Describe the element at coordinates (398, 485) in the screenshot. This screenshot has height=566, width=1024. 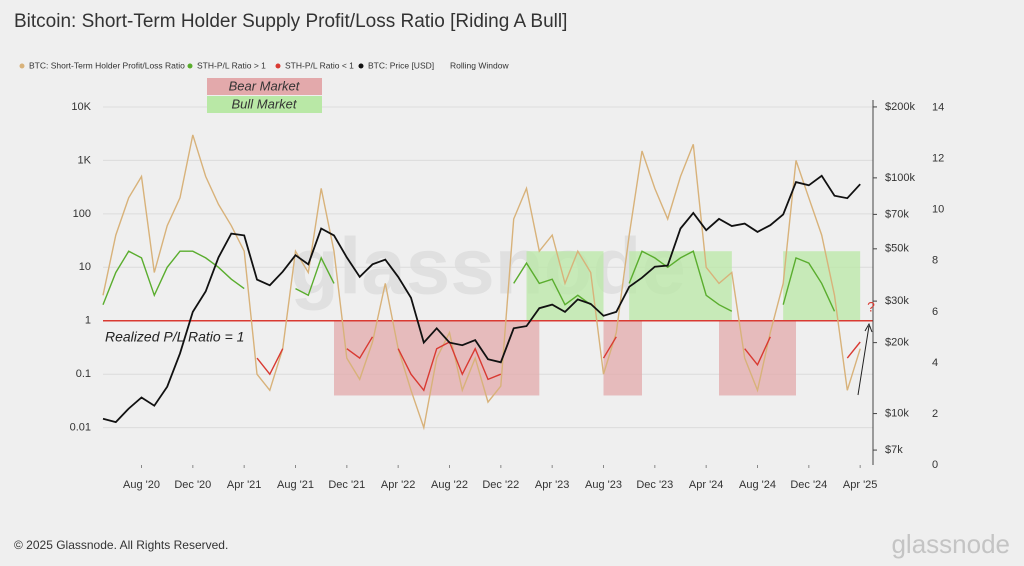
I see `x-tick-label: Apr '22` at that location.